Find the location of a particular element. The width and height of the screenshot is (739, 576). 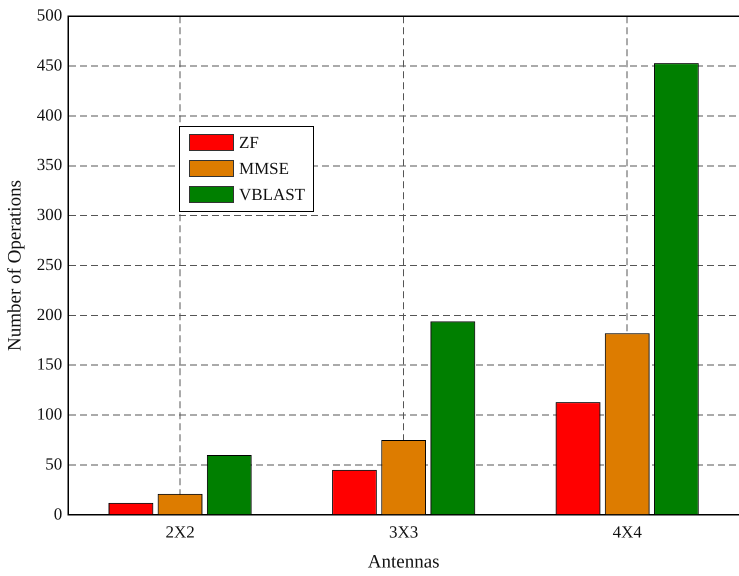

legend-label: ZF is located at coordinates (248, 142).